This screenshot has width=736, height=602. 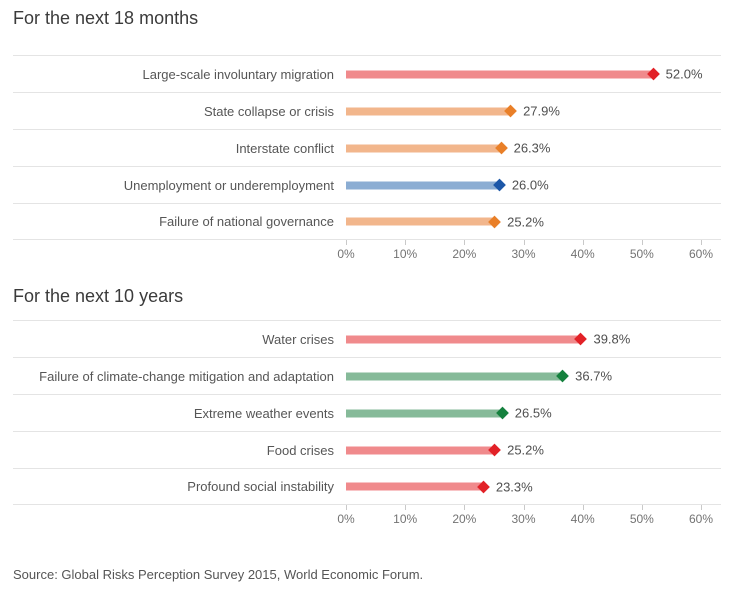 What do you see at coordinates (98, 296) in the screenshot?
I see `section-title-10-years: For the next 10 years` at bounding box center [98, 296].